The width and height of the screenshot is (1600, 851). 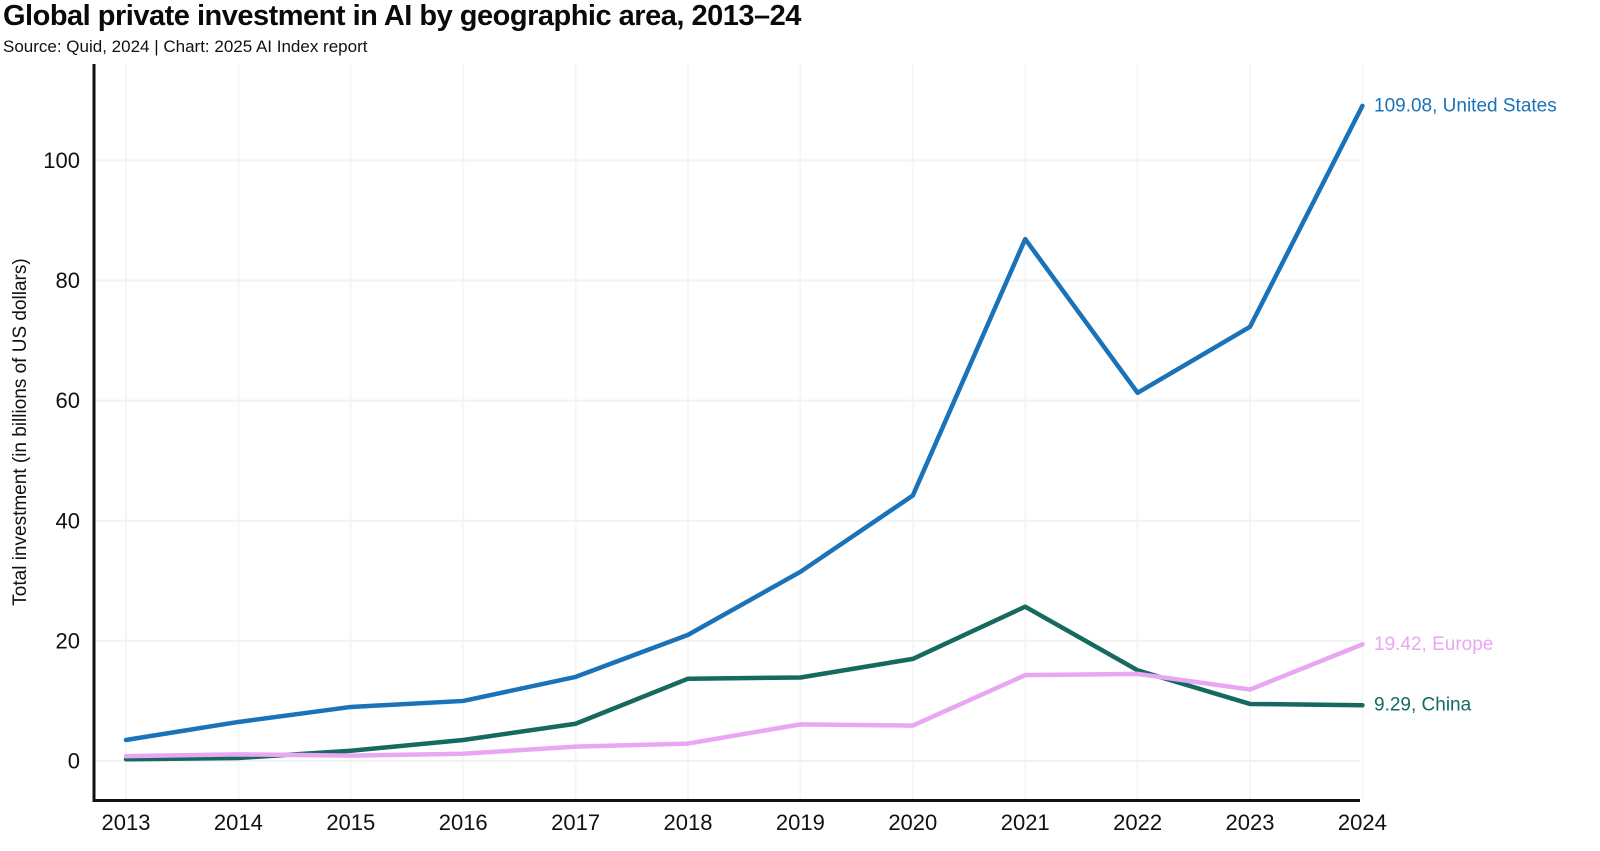 I want to click on x-tick-label-2020: 2020, so click(x=912, y=822).